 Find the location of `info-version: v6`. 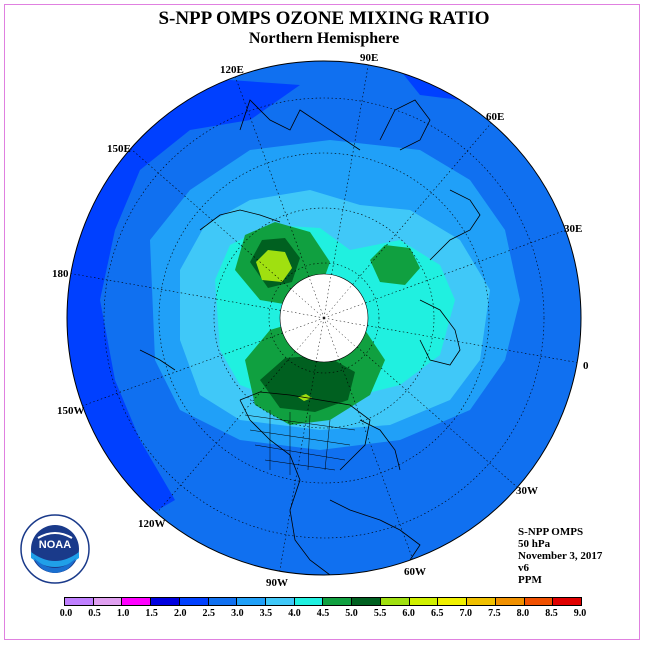

info-version: v6 is located at coordinates (523, 568).